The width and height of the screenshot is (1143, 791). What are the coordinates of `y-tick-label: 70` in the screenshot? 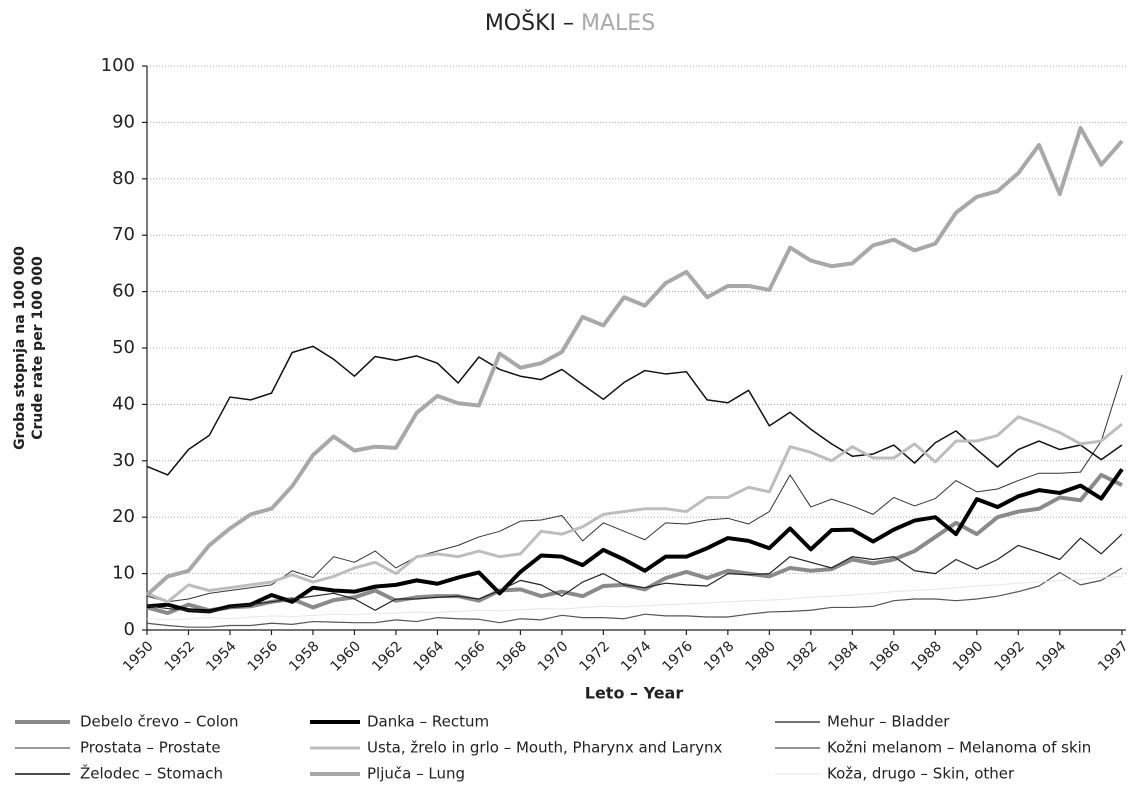 It's located at (123, 234).